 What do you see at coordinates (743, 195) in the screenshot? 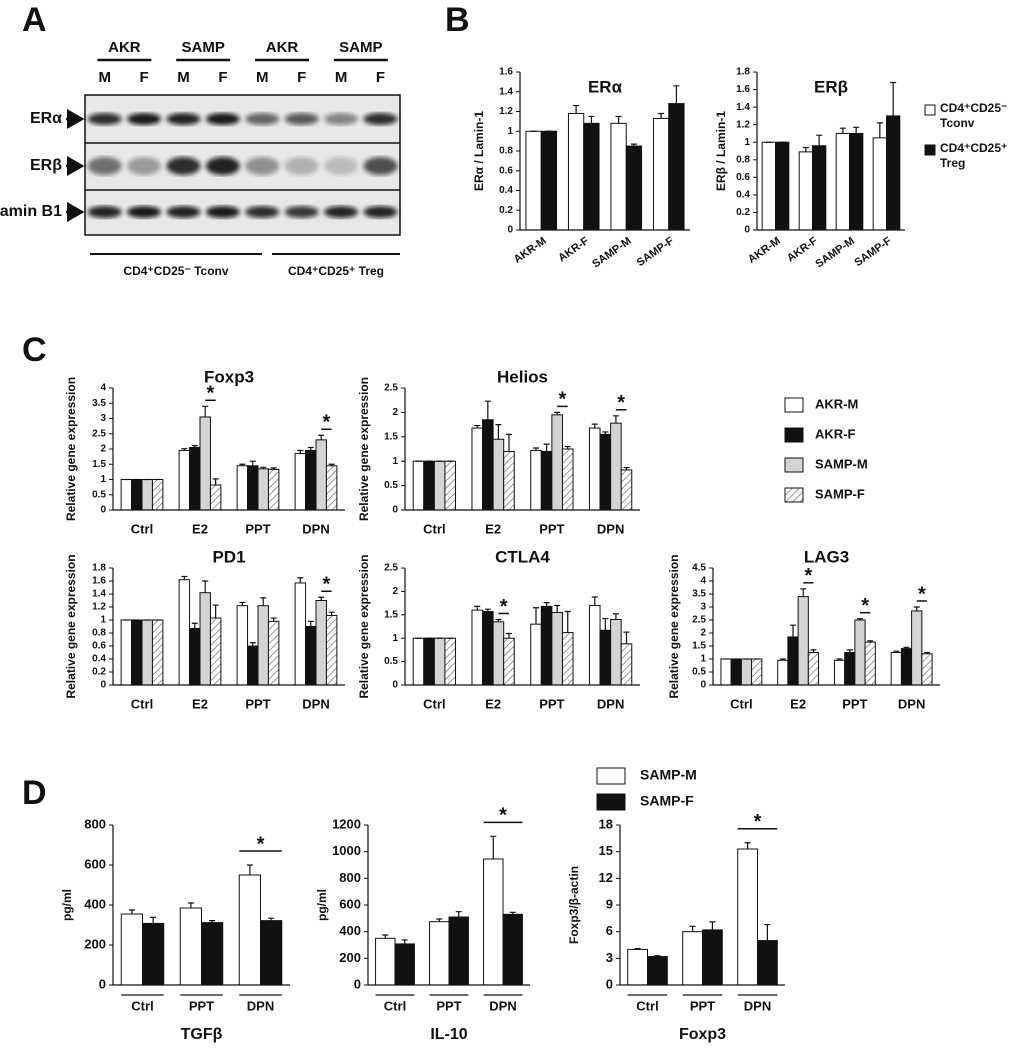
I see `y-tick-label: 0.4` at bounding box center [743, 195].